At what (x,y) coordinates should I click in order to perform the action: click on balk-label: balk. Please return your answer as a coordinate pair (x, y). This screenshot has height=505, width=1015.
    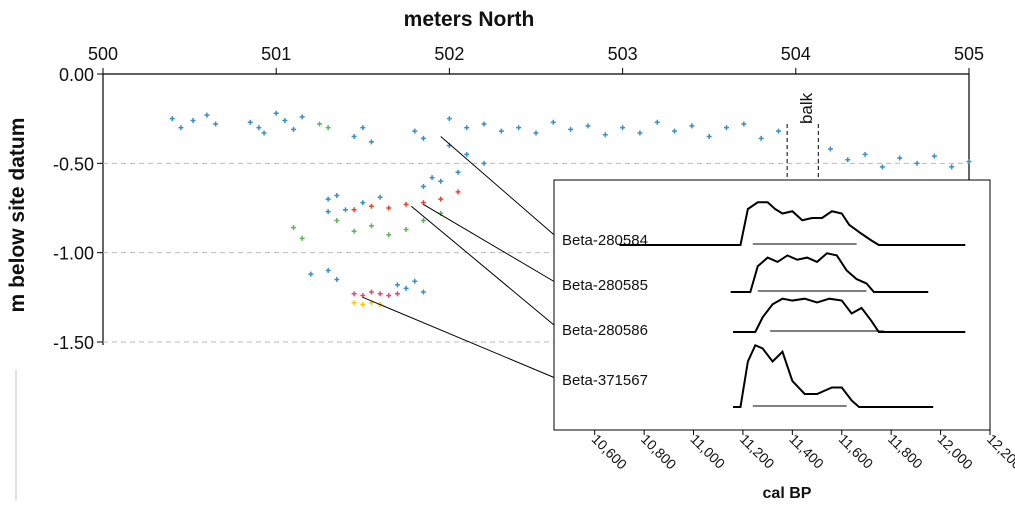
    Looking at the image, I should click on (806, 108).